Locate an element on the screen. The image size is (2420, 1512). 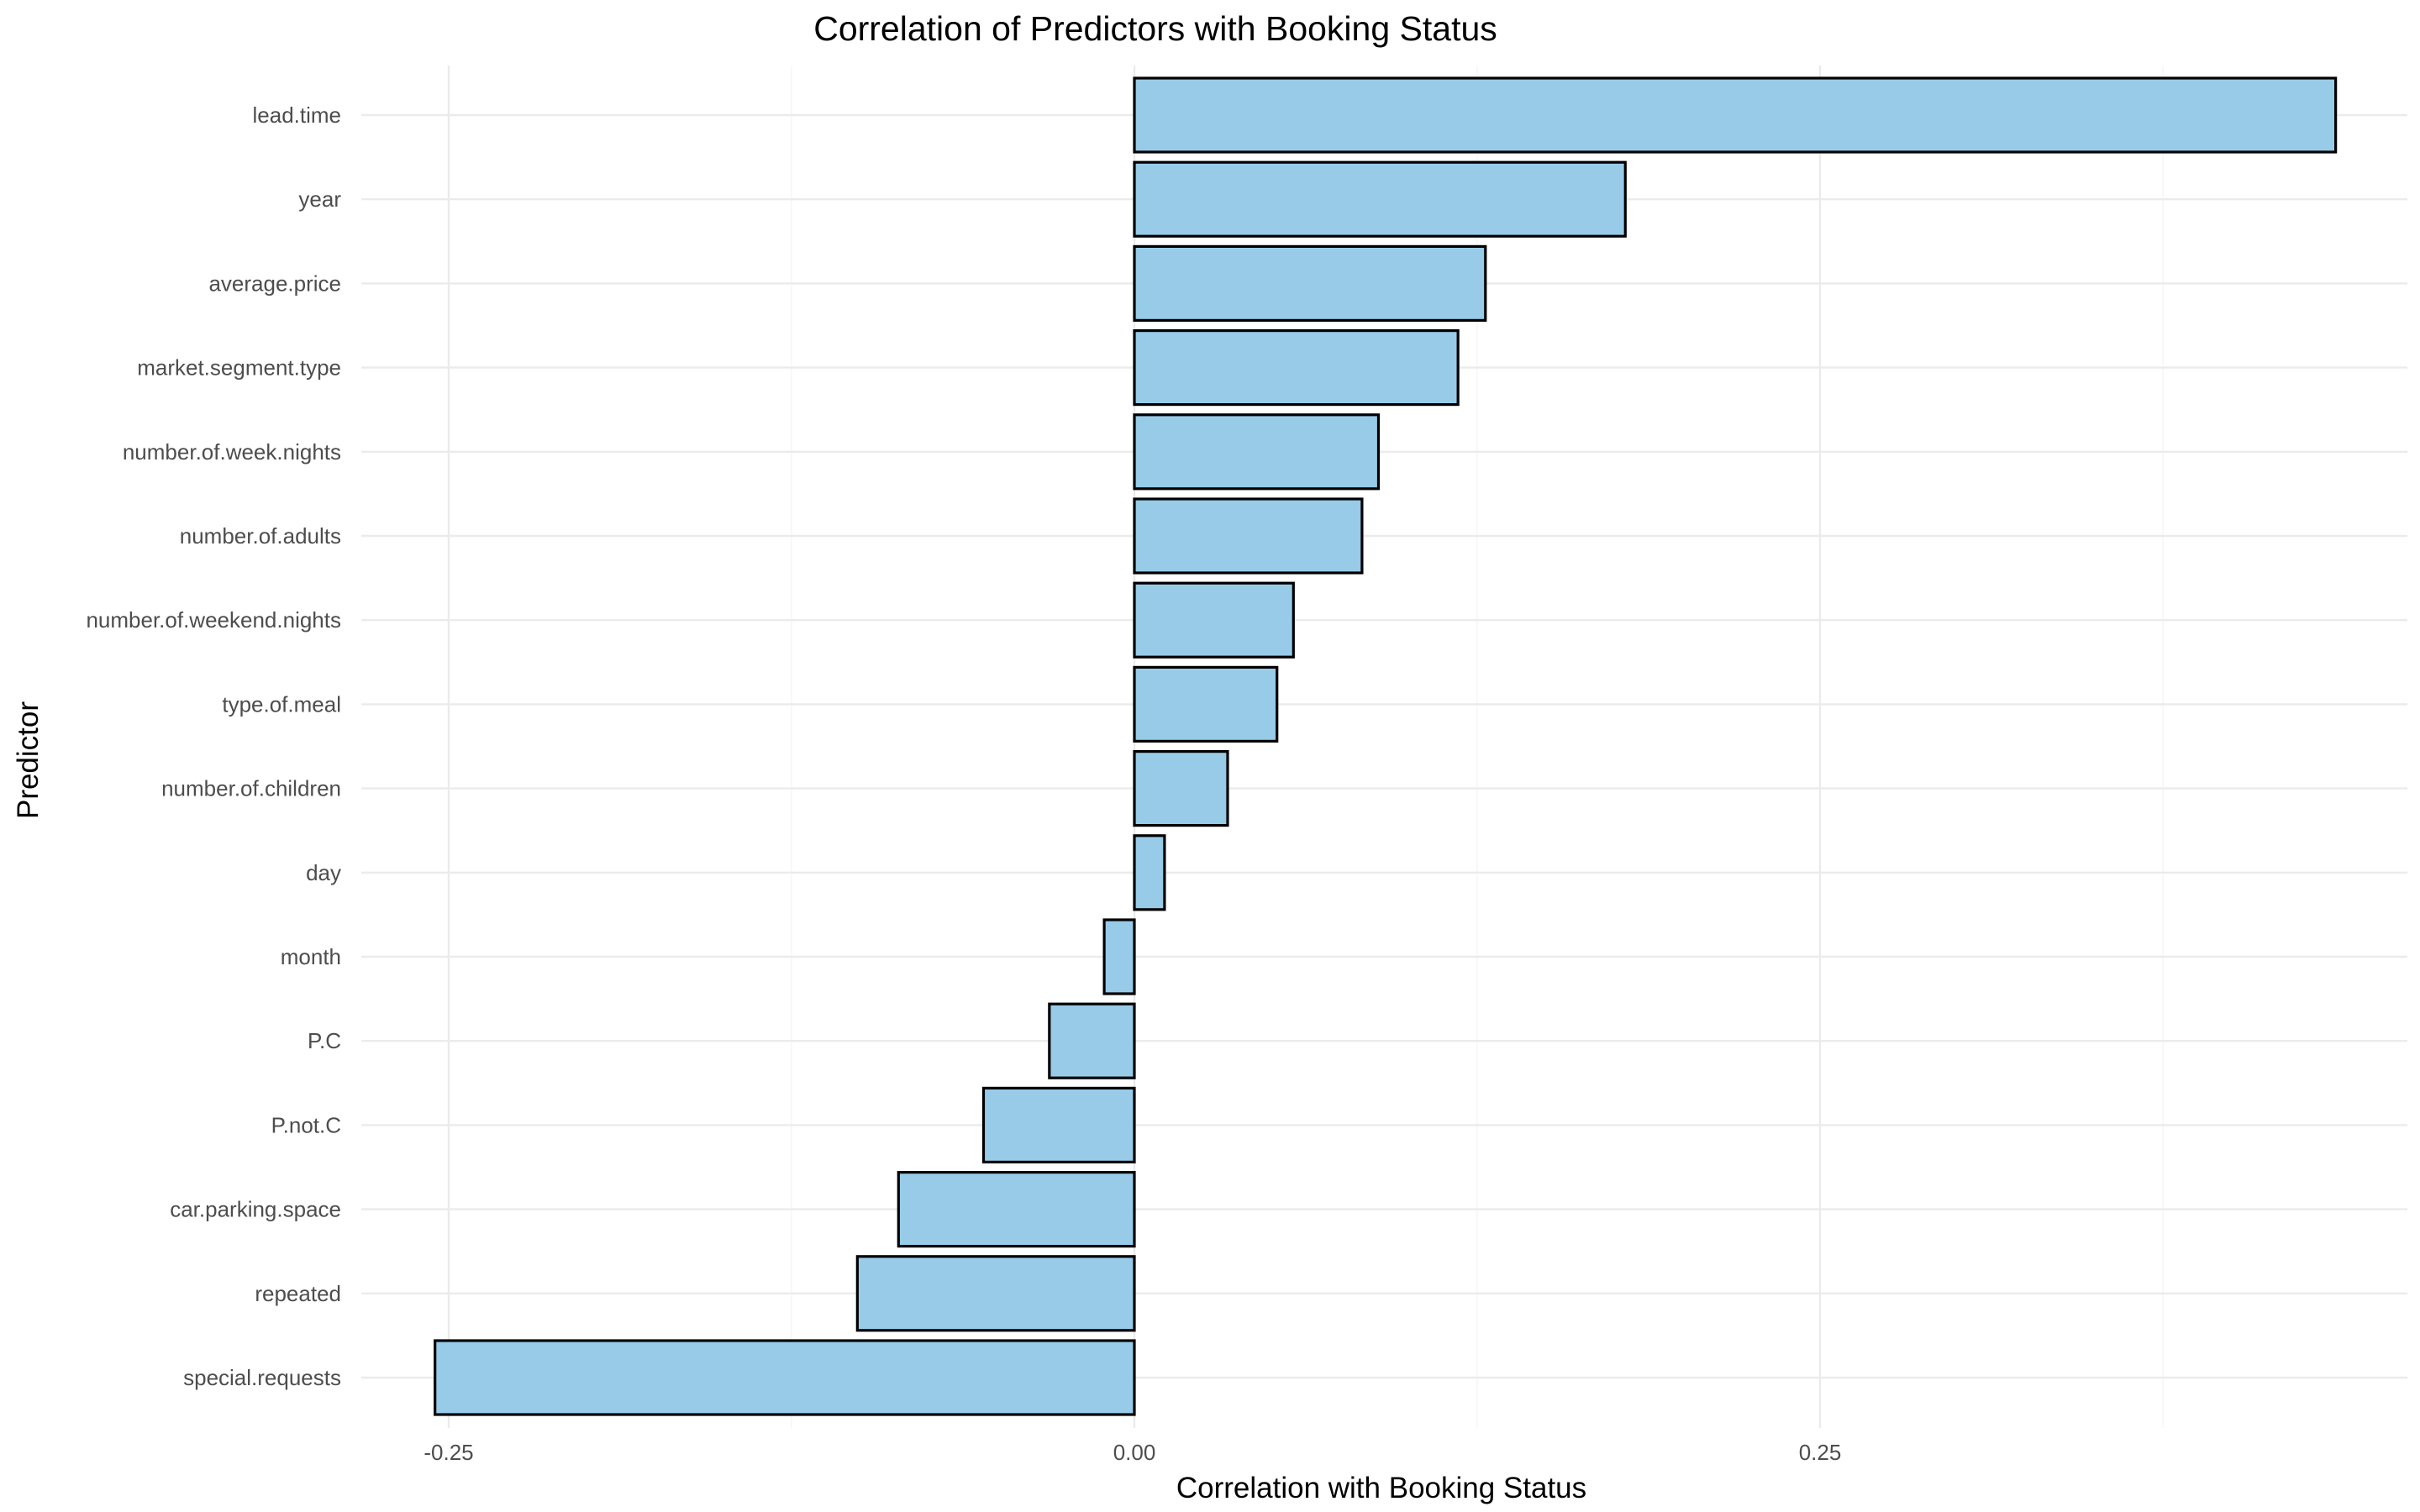
y-tick-label: year is located at coordinates (319, 199).